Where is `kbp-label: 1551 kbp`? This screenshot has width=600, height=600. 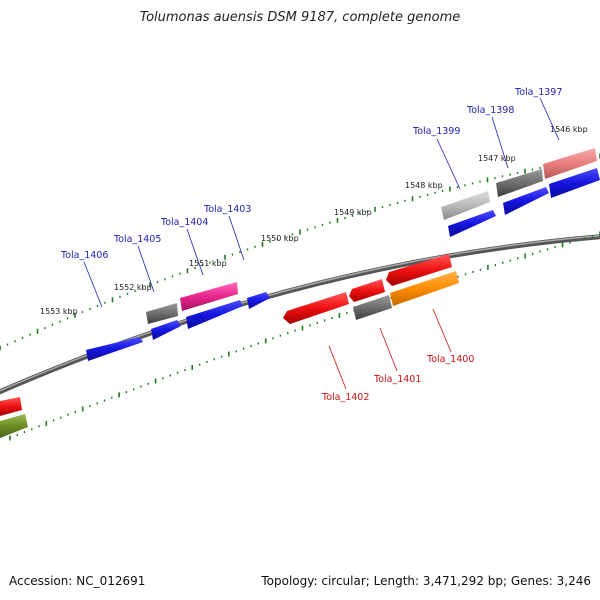
kbp-label: 1551 kbp is located at coordinates (208, 263).